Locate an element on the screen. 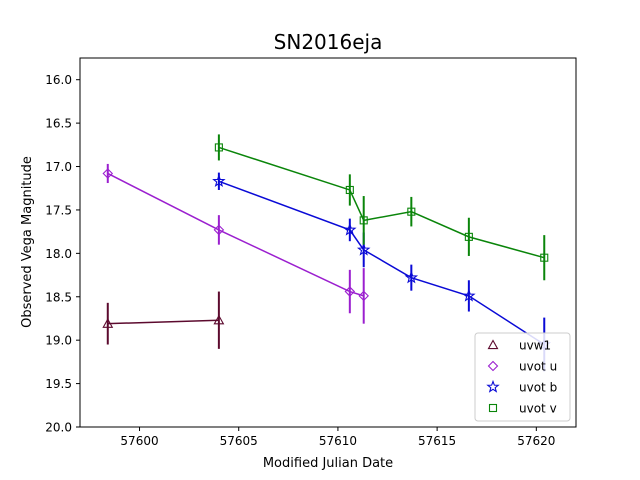  y-tick-label: 18.0 is located at coordinates (58, 254).